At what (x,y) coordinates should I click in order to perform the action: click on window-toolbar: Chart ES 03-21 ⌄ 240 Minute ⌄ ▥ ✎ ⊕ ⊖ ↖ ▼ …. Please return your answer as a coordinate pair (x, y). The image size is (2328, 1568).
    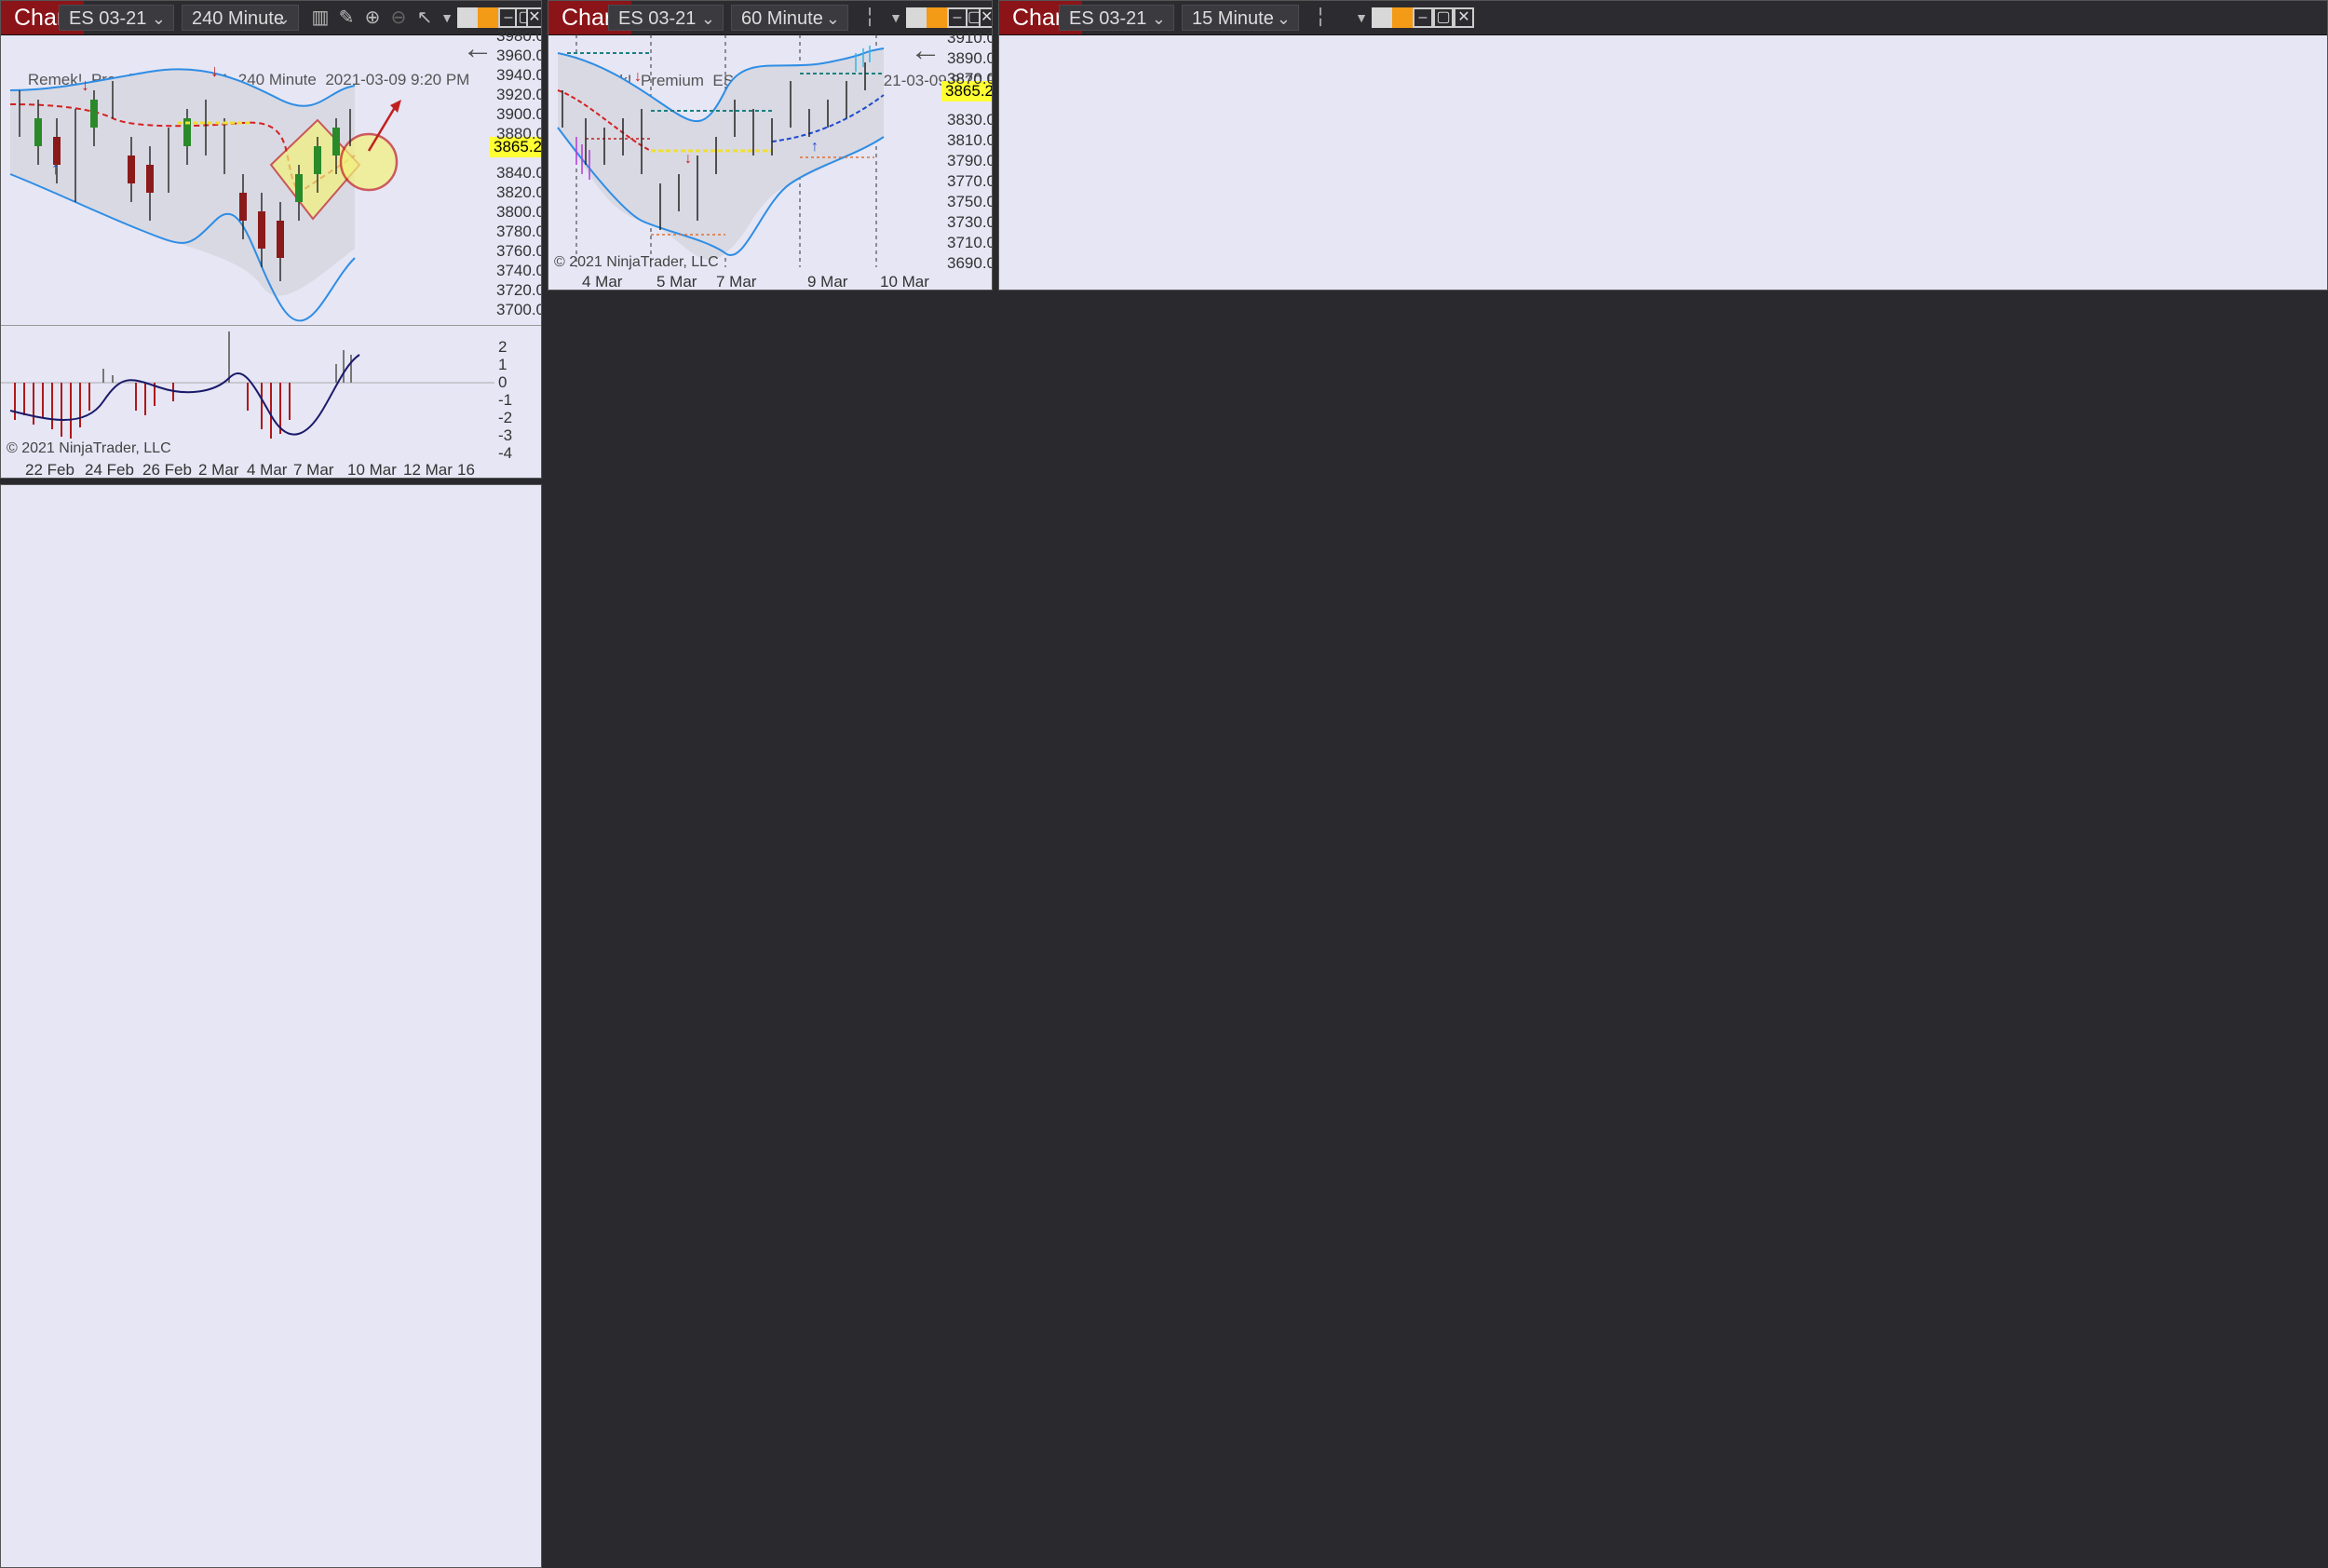
    Looking at the image, I should click on (271, 18).